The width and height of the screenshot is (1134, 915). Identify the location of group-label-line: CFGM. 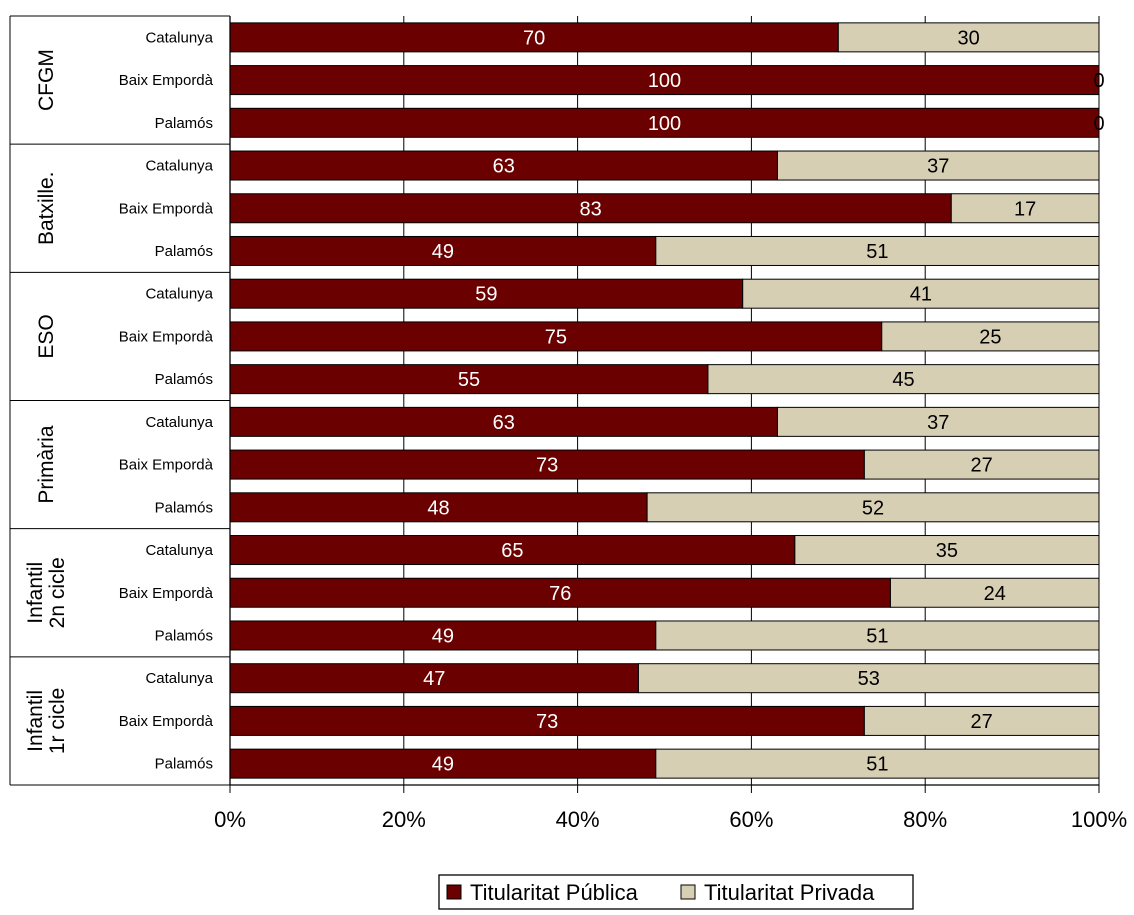
(46, 80).